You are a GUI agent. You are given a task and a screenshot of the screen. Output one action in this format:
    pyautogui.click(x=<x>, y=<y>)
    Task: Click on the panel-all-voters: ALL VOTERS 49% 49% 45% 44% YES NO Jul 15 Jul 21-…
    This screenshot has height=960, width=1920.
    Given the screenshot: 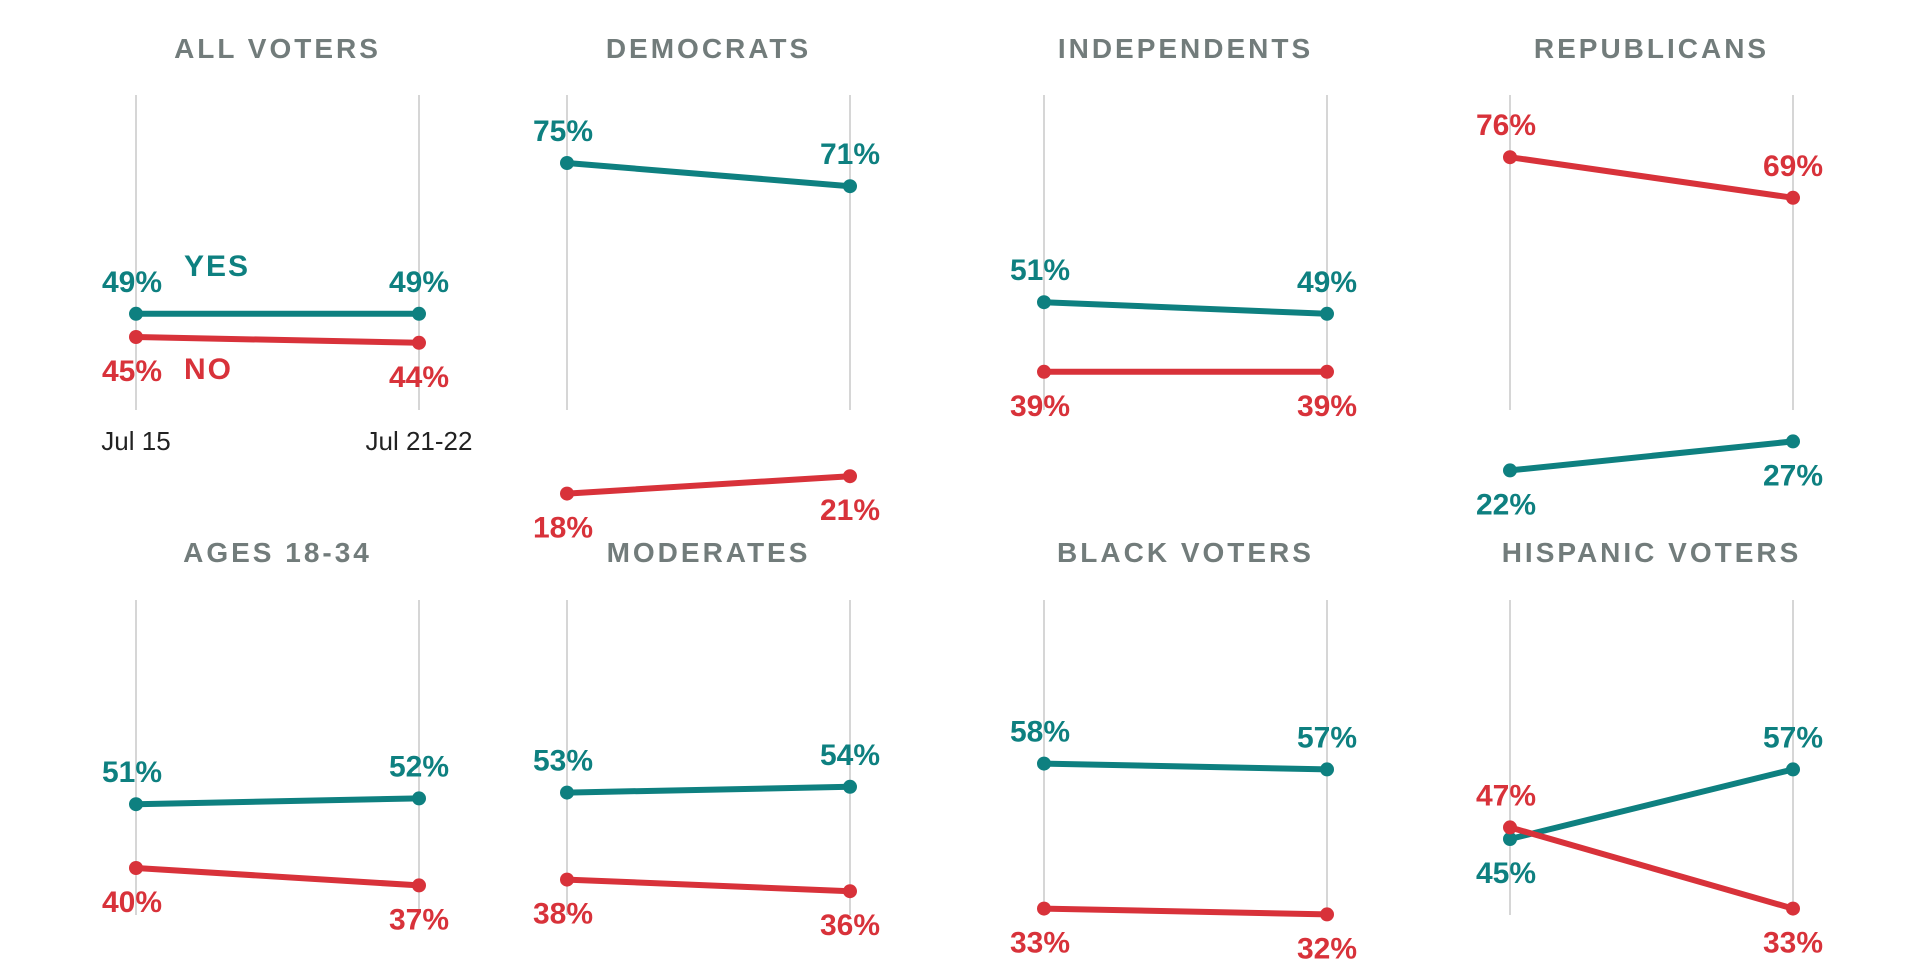 What is the action you would take?
    pyautogui.click(x=286, y=244)
    